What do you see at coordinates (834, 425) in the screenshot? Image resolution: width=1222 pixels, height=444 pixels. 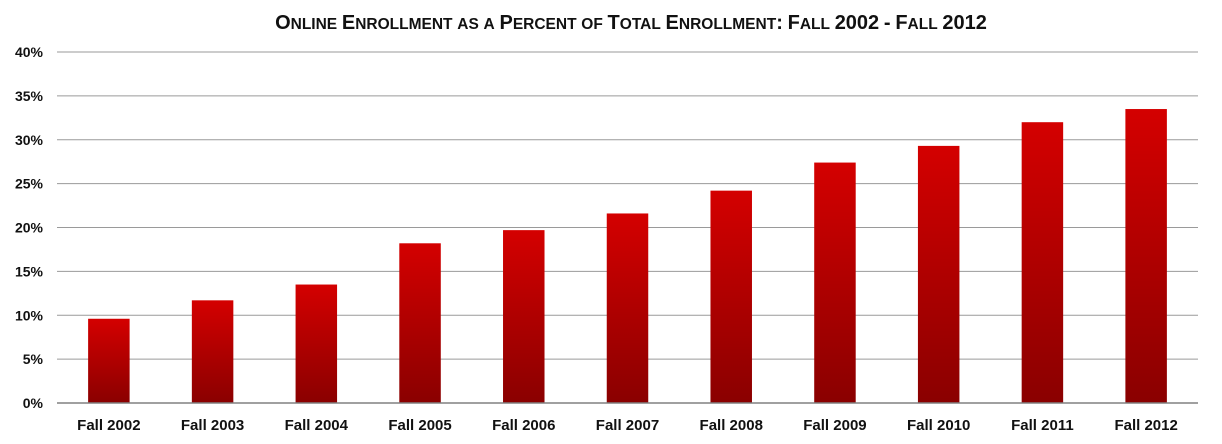 I see `x-tick-label: Fall 2009` at bounding box center [834, 425].